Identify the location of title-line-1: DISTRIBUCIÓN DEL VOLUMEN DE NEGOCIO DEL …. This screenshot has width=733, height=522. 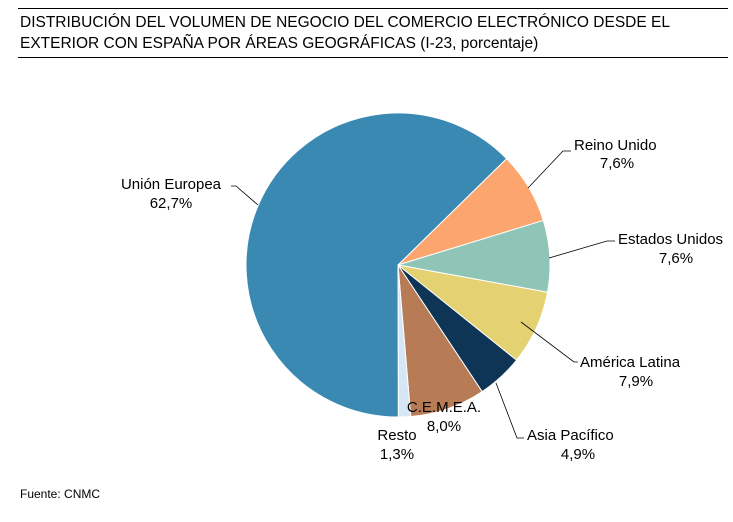
(345, 22).